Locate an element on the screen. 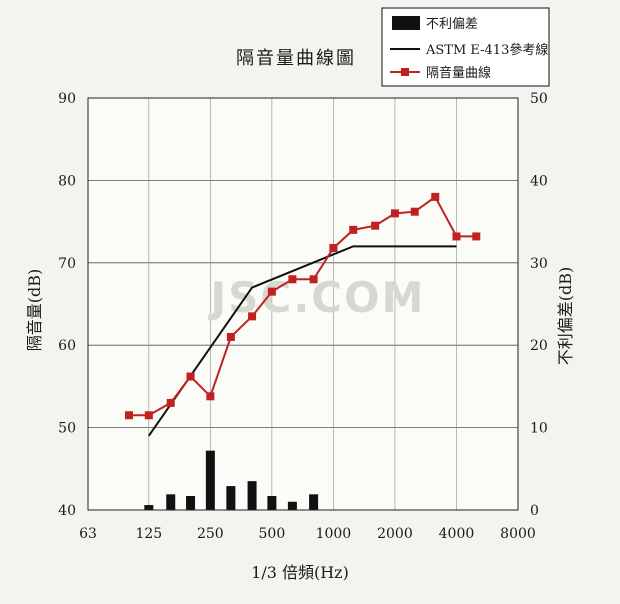 This screenshot has height=604, width=620. y-axis-label: 隔音量(dB) is located at coordinates (34, 310).